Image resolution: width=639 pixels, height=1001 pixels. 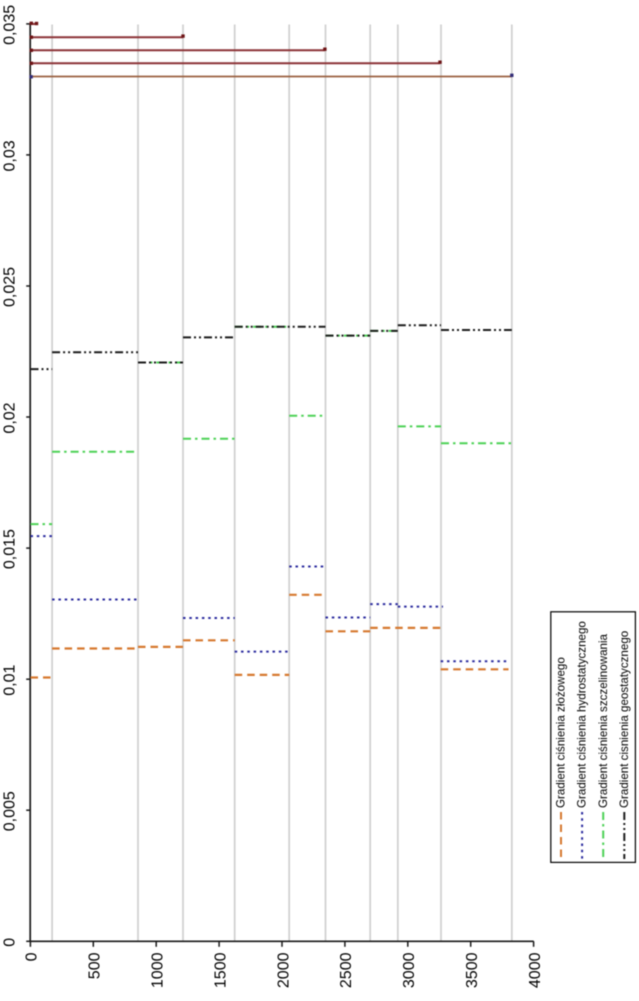 I want to click on svg-text:Gradient cisnienia geostatyczn: Gradient cisnienia geostatycznego, so click(x=624, y=719).